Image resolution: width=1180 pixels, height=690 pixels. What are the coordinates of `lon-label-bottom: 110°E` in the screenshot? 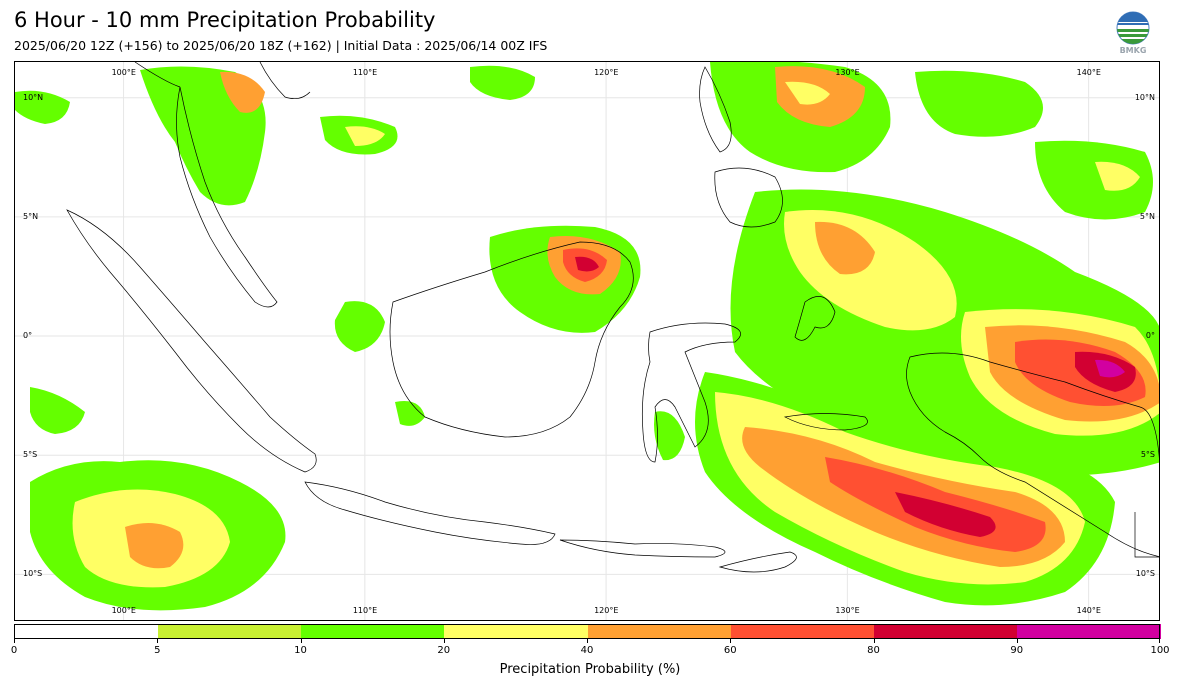 It's located at (365, 610).